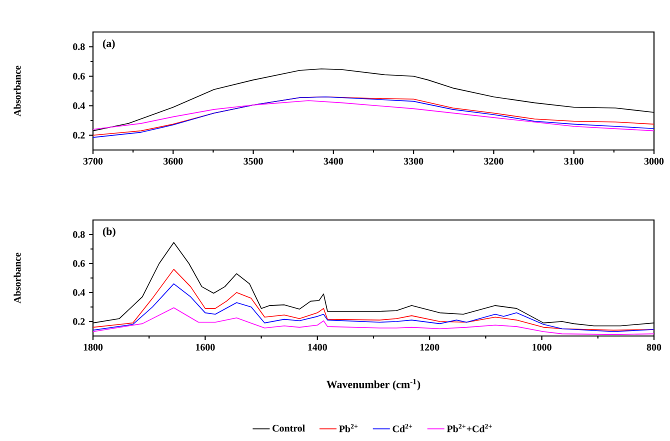 The image size is (670, 441). I want to click on x-tick-label: 3500, so click(253, 161).